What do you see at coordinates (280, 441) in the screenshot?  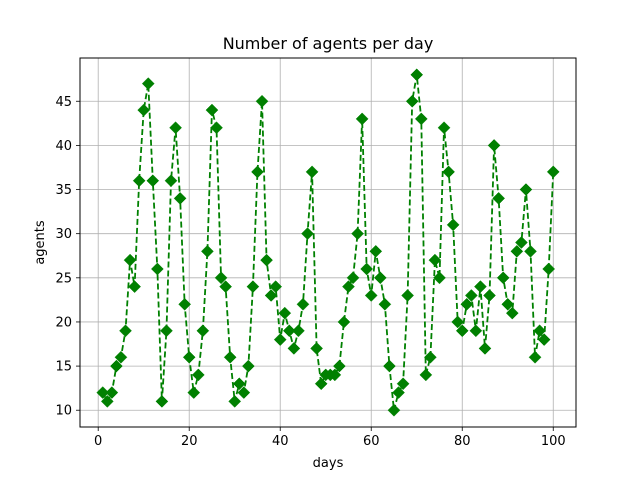 I see `x-tick-label: 40` at bounding box center [280, 441].